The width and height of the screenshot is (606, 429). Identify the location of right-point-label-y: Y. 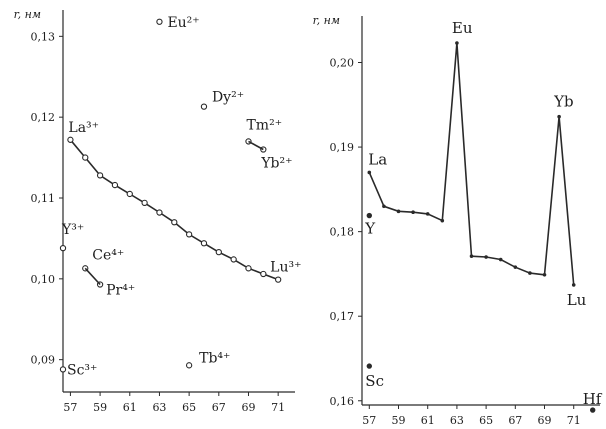
(370, 229).